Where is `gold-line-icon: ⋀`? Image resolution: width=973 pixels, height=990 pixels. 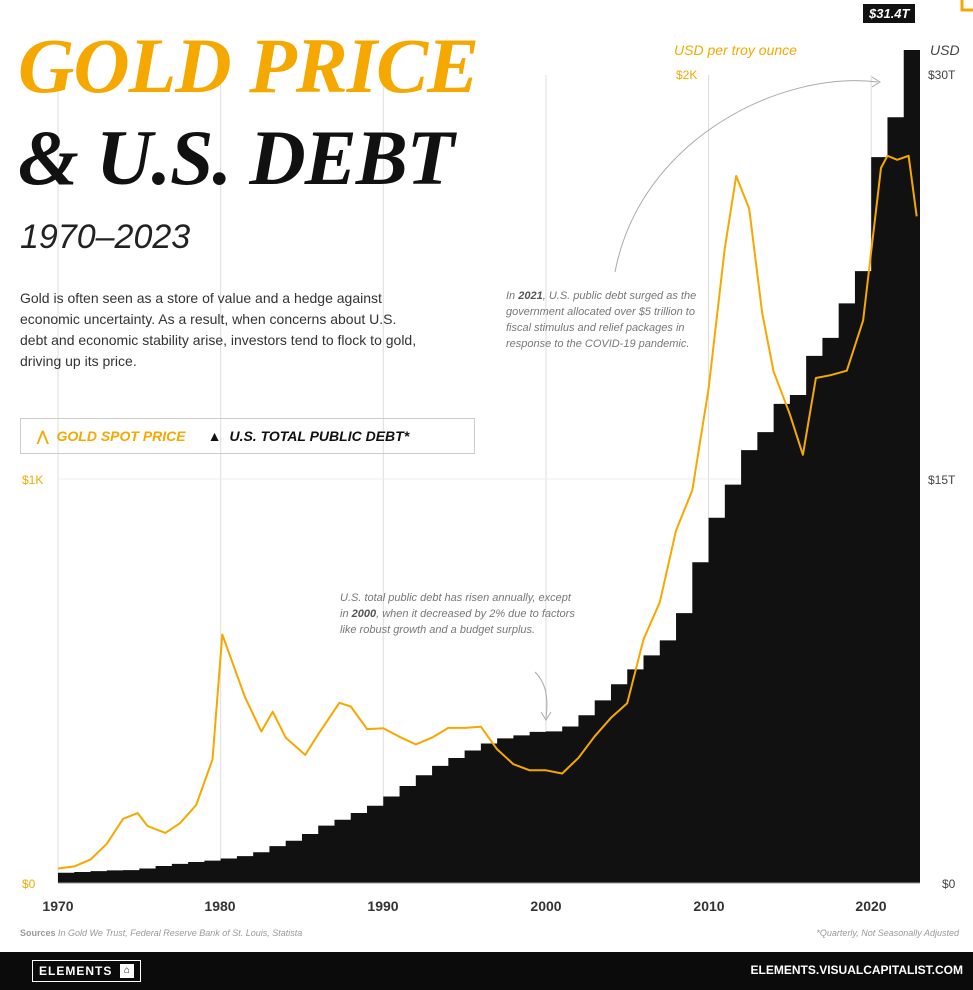 gold-line-icon: ⋀ is located at coordinates (43, 435).